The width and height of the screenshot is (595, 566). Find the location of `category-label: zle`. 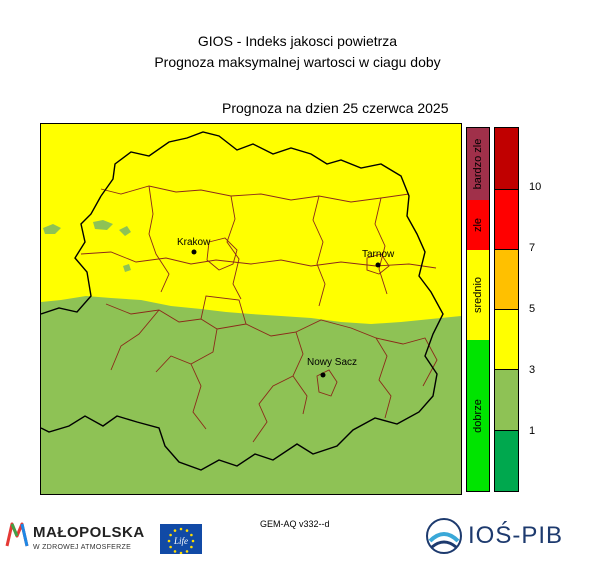

category-label: zle is located at coordinates (478, 225).